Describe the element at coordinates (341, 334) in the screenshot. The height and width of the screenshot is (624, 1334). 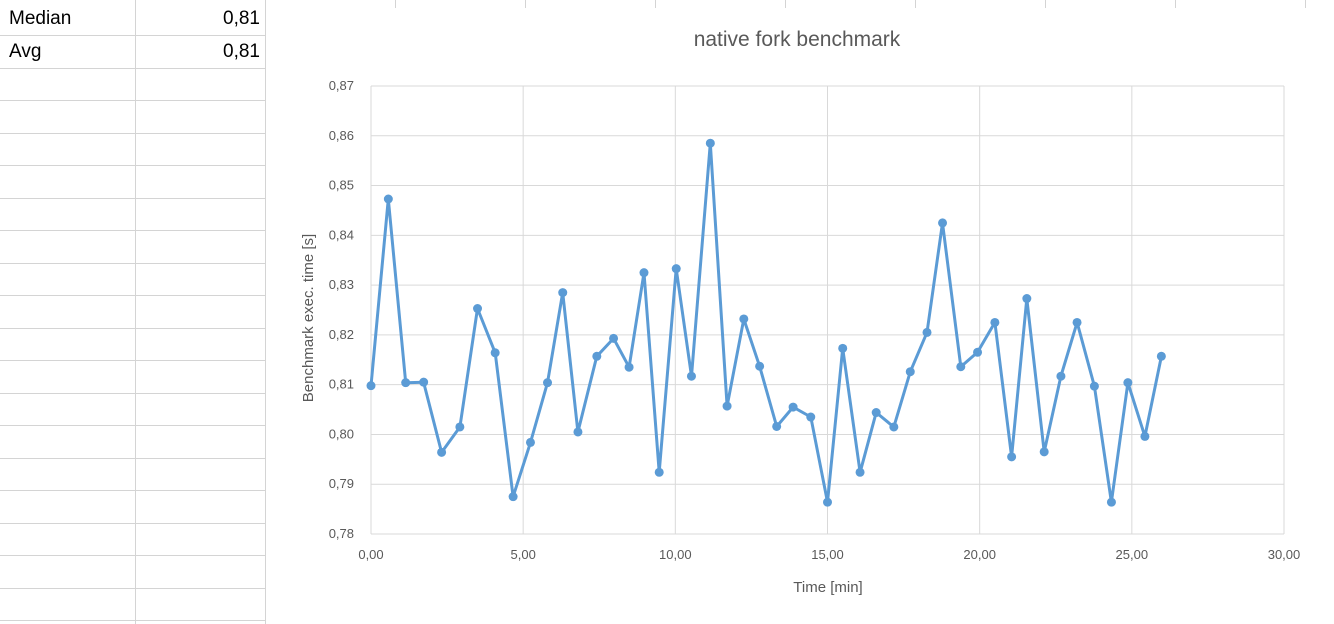
I see `y-tick-label: 0,82` at that location.